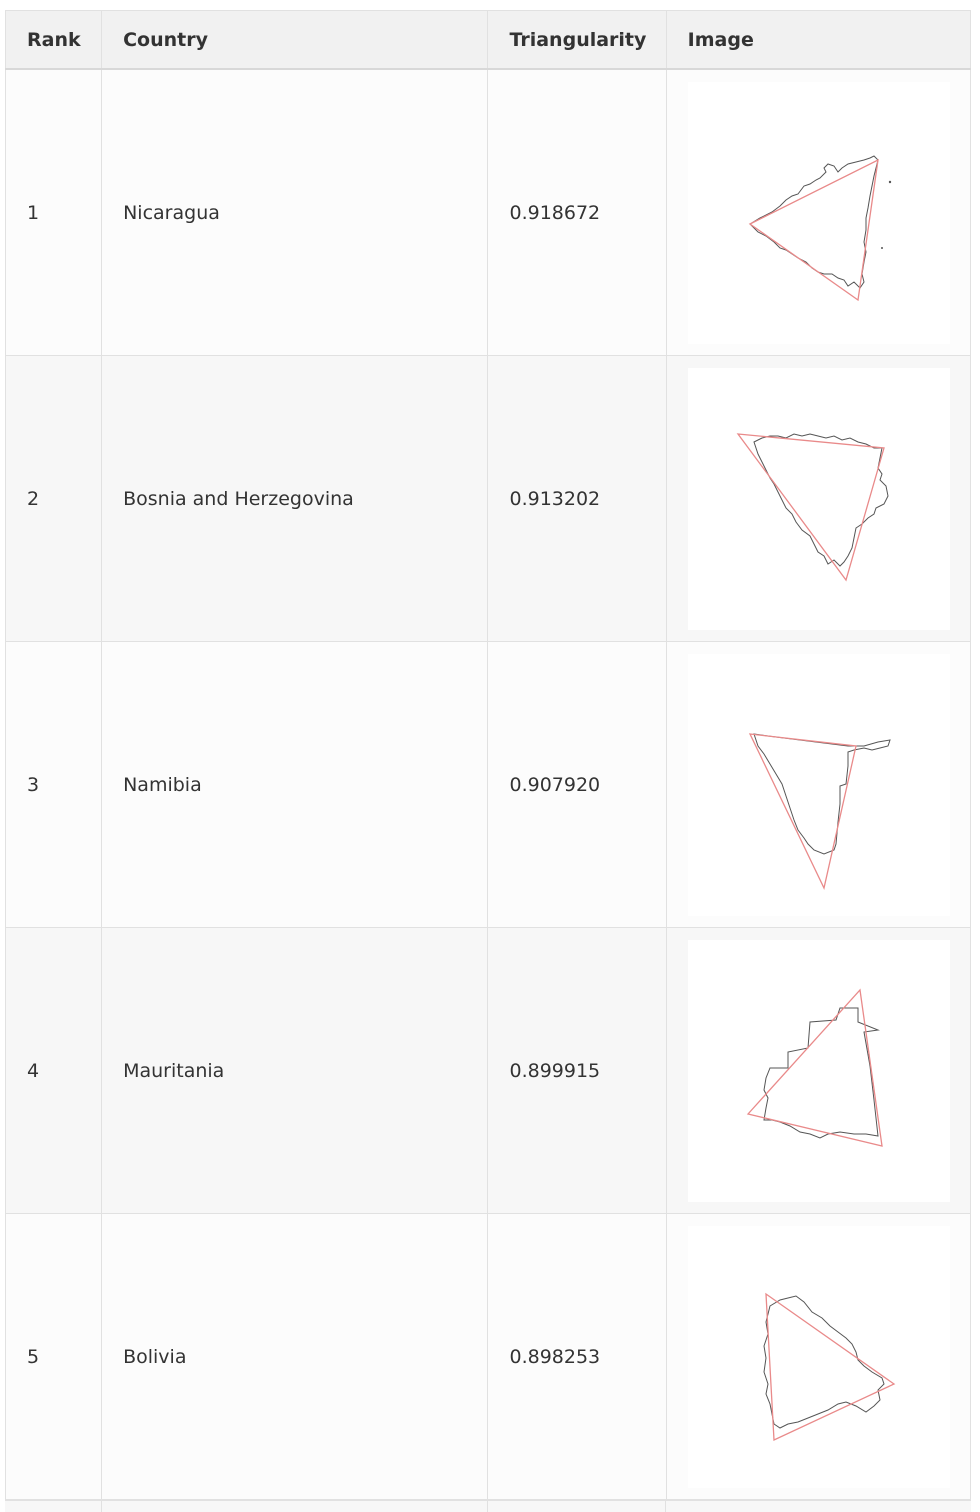 The width and height of the screenshot is (980, 1512). Describe the element at coordinates (295, 1070) in the screenshot. I see `country-cell: Mauritania` at that location.